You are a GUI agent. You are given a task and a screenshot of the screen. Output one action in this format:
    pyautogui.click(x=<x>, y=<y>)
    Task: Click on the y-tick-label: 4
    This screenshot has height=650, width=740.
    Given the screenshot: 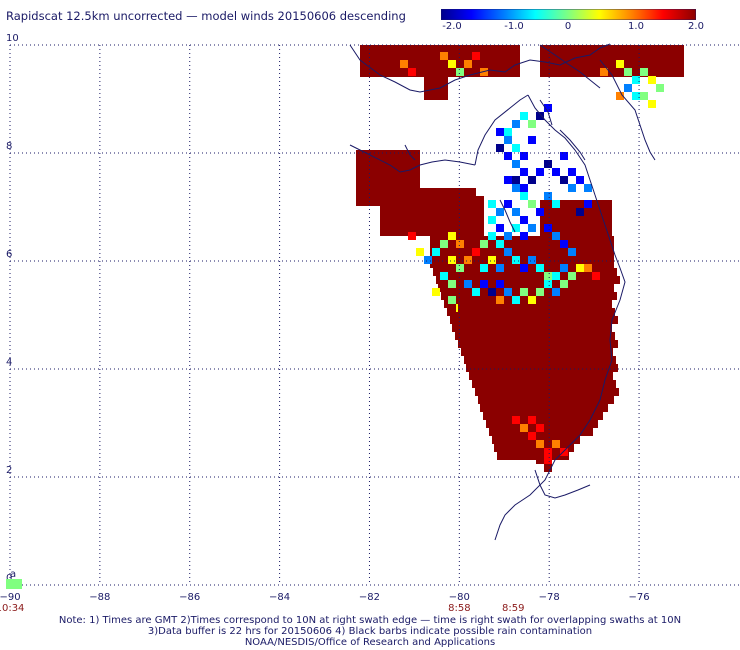 What is the action you would take?
    pyautogui.click(x=9, y=362)
    